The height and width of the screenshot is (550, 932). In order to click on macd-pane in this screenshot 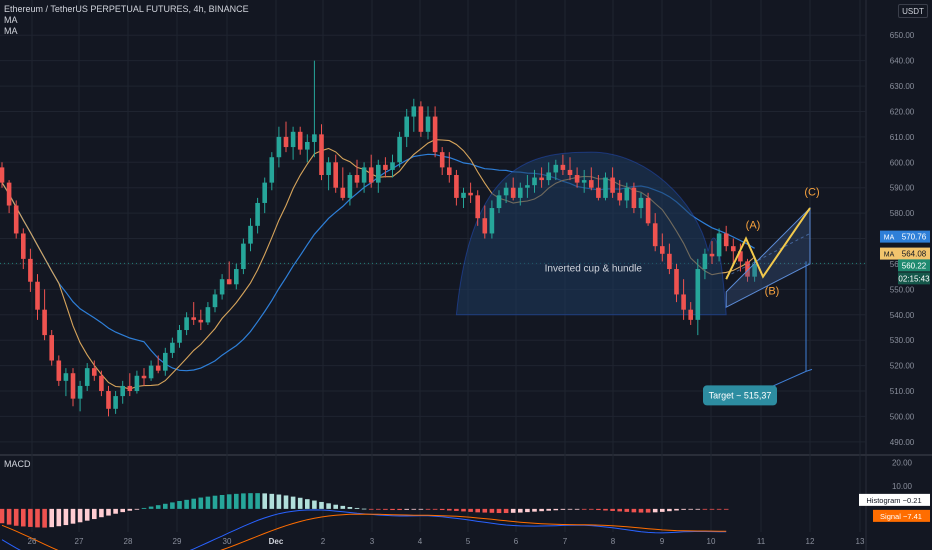, I will do `click(364, 521)`.